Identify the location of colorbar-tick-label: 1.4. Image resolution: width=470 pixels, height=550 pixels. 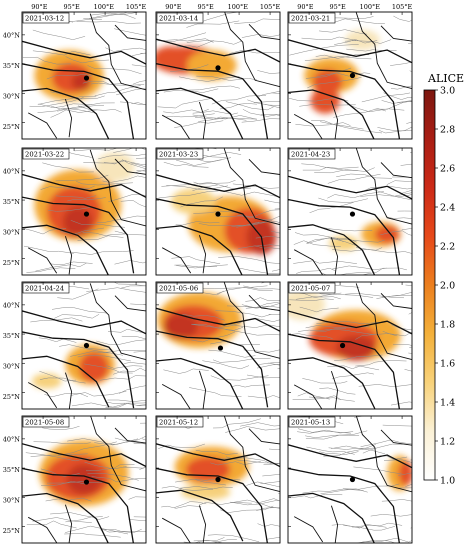
(447, 403).